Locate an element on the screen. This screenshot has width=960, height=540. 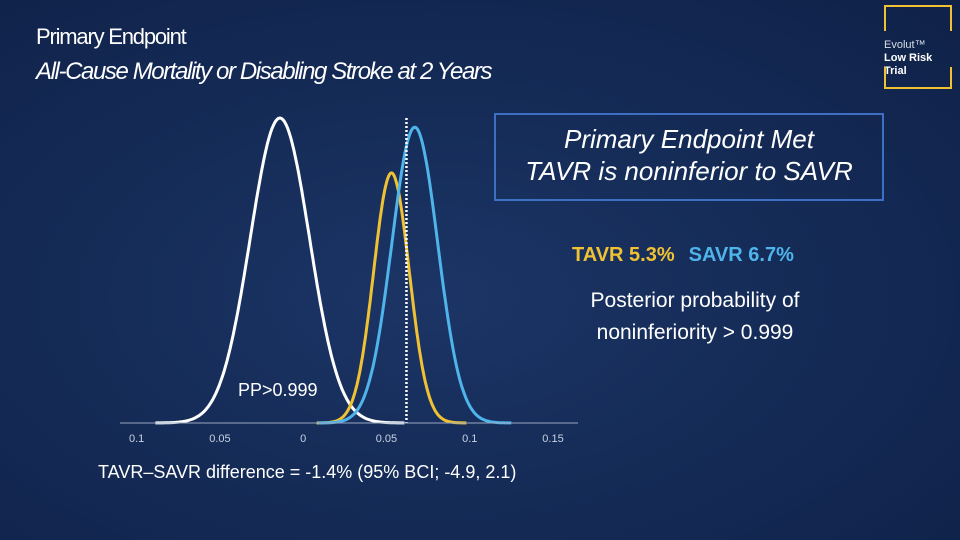
callout-line-1: Primary Endpoint Met is located at coordinates (689, 139).